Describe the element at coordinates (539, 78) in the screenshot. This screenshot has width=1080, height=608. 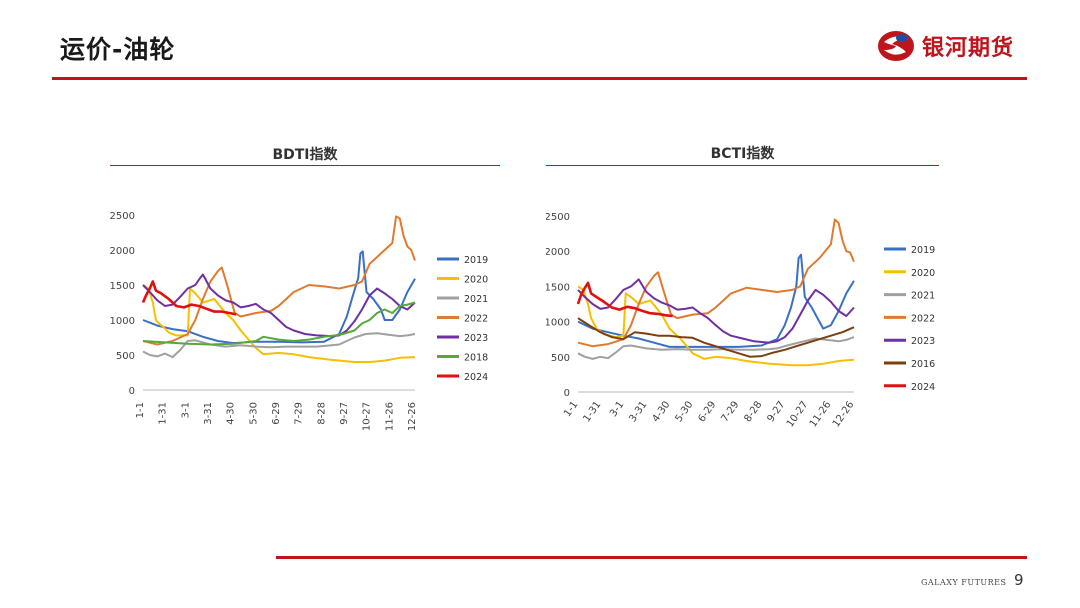
I see `header-divider` at that location.